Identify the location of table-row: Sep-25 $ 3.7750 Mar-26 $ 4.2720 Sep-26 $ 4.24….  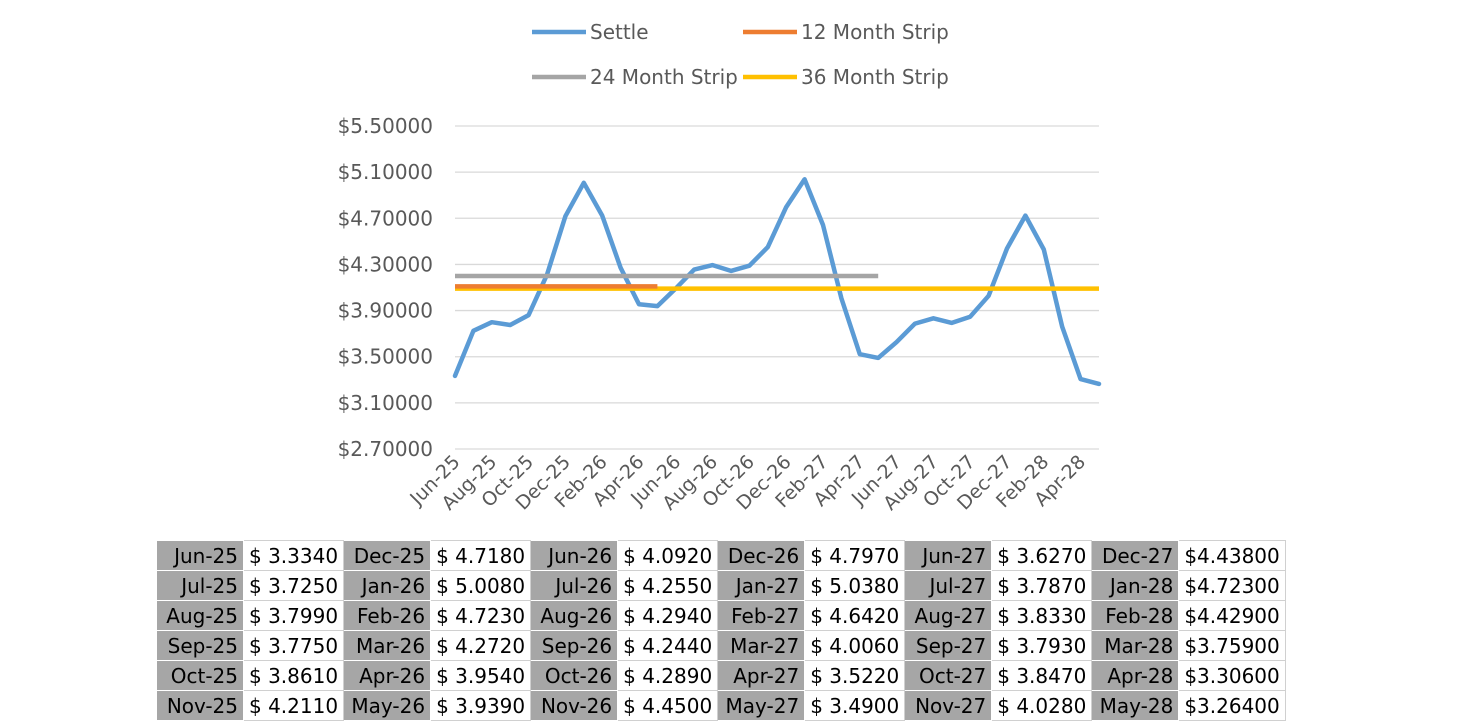
(721, 645).